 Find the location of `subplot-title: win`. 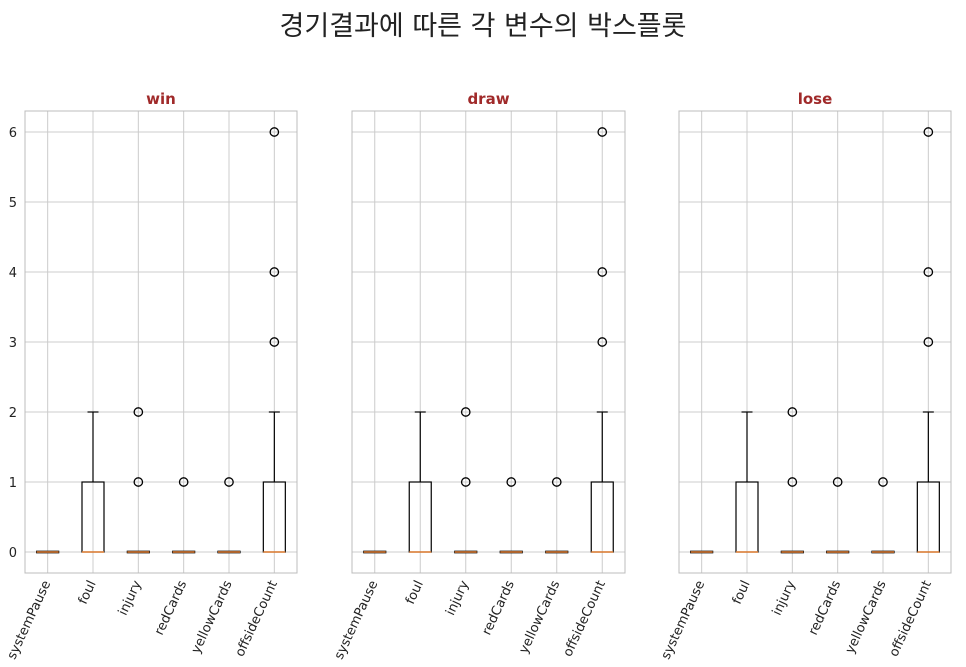

subplot-title: win is located at coordinates (161, 99).